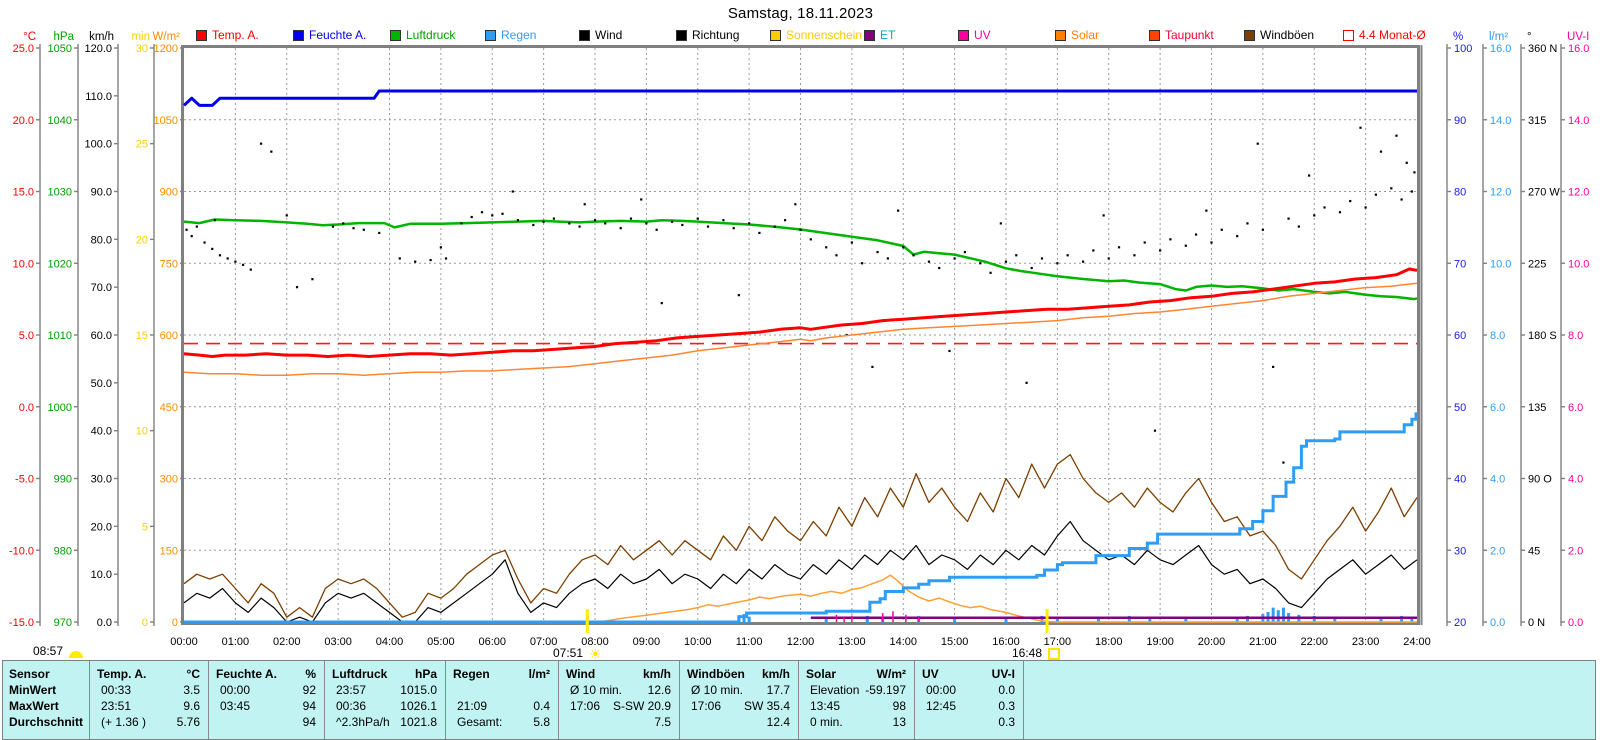 The image size is (1600, 740). I want to click on table-cell-value: 13, so click(899, 722).